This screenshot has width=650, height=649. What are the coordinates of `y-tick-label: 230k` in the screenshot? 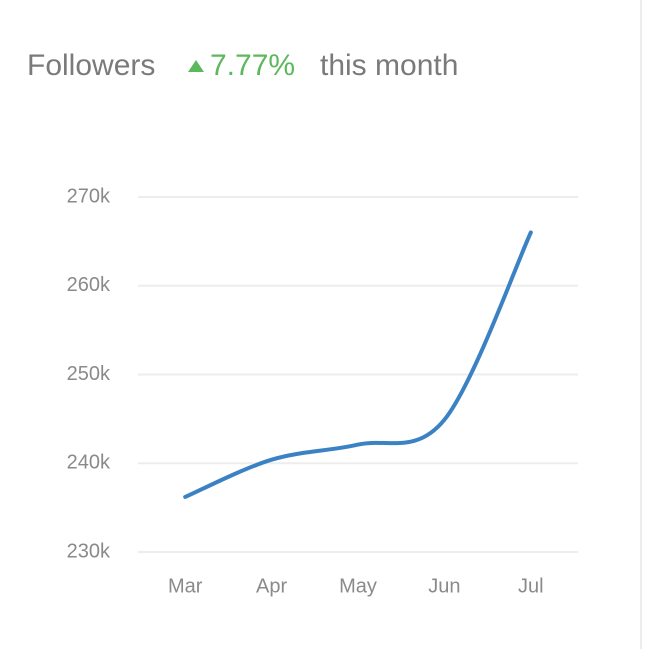 It's located at (89, 551).